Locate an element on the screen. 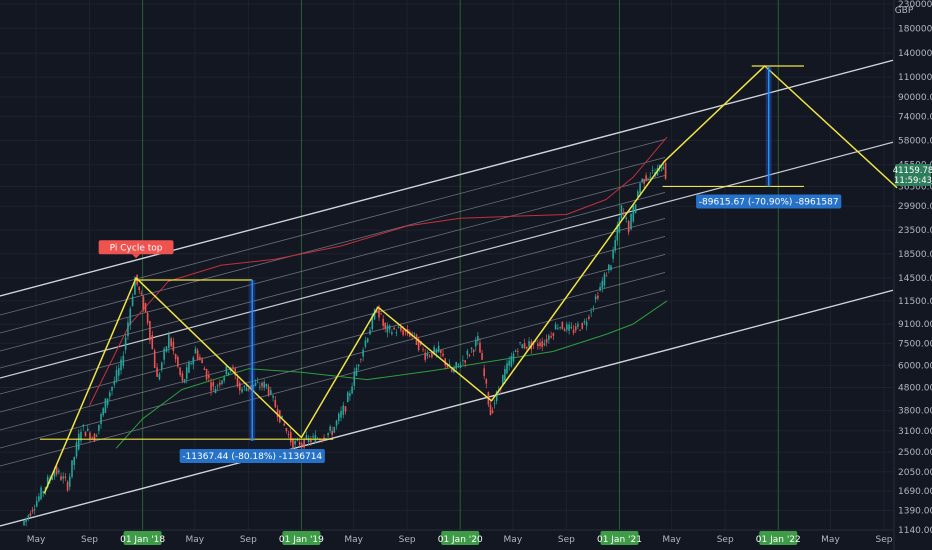 The width and height of the screenshot is (932, 550). price-tick-label: 9100.00 is located at coordinates (915, 325).